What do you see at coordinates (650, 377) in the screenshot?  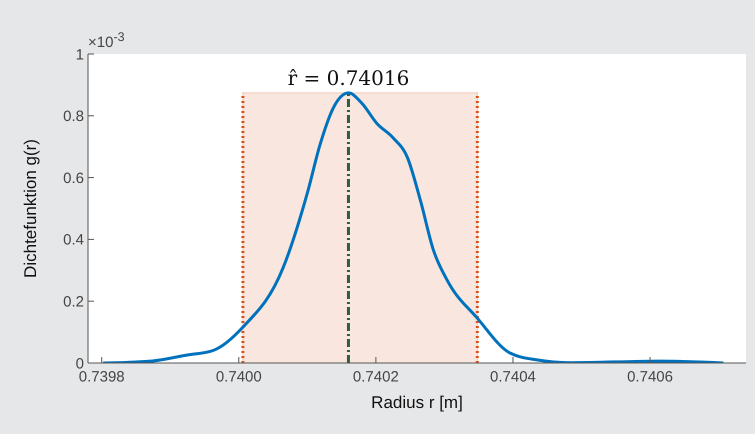 I see `x-tick-label: 0.7406` at bounding box center [650, 377].